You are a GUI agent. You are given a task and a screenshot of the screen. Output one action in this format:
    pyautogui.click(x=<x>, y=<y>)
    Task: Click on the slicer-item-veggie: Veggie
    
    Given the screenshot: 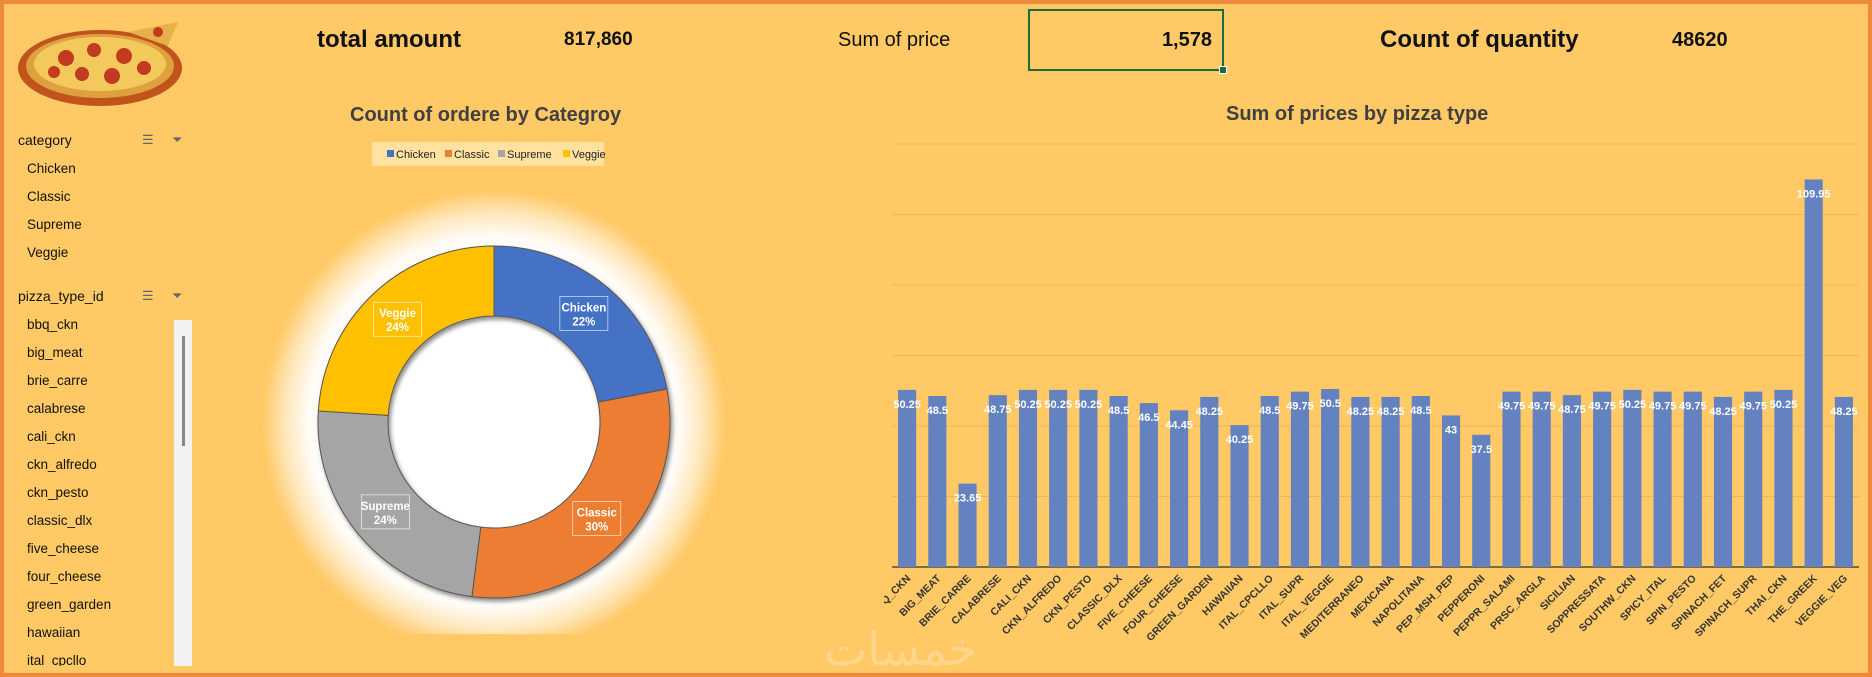 What is the action you would take?
    pyautogui.click(x=48, y=252)
    